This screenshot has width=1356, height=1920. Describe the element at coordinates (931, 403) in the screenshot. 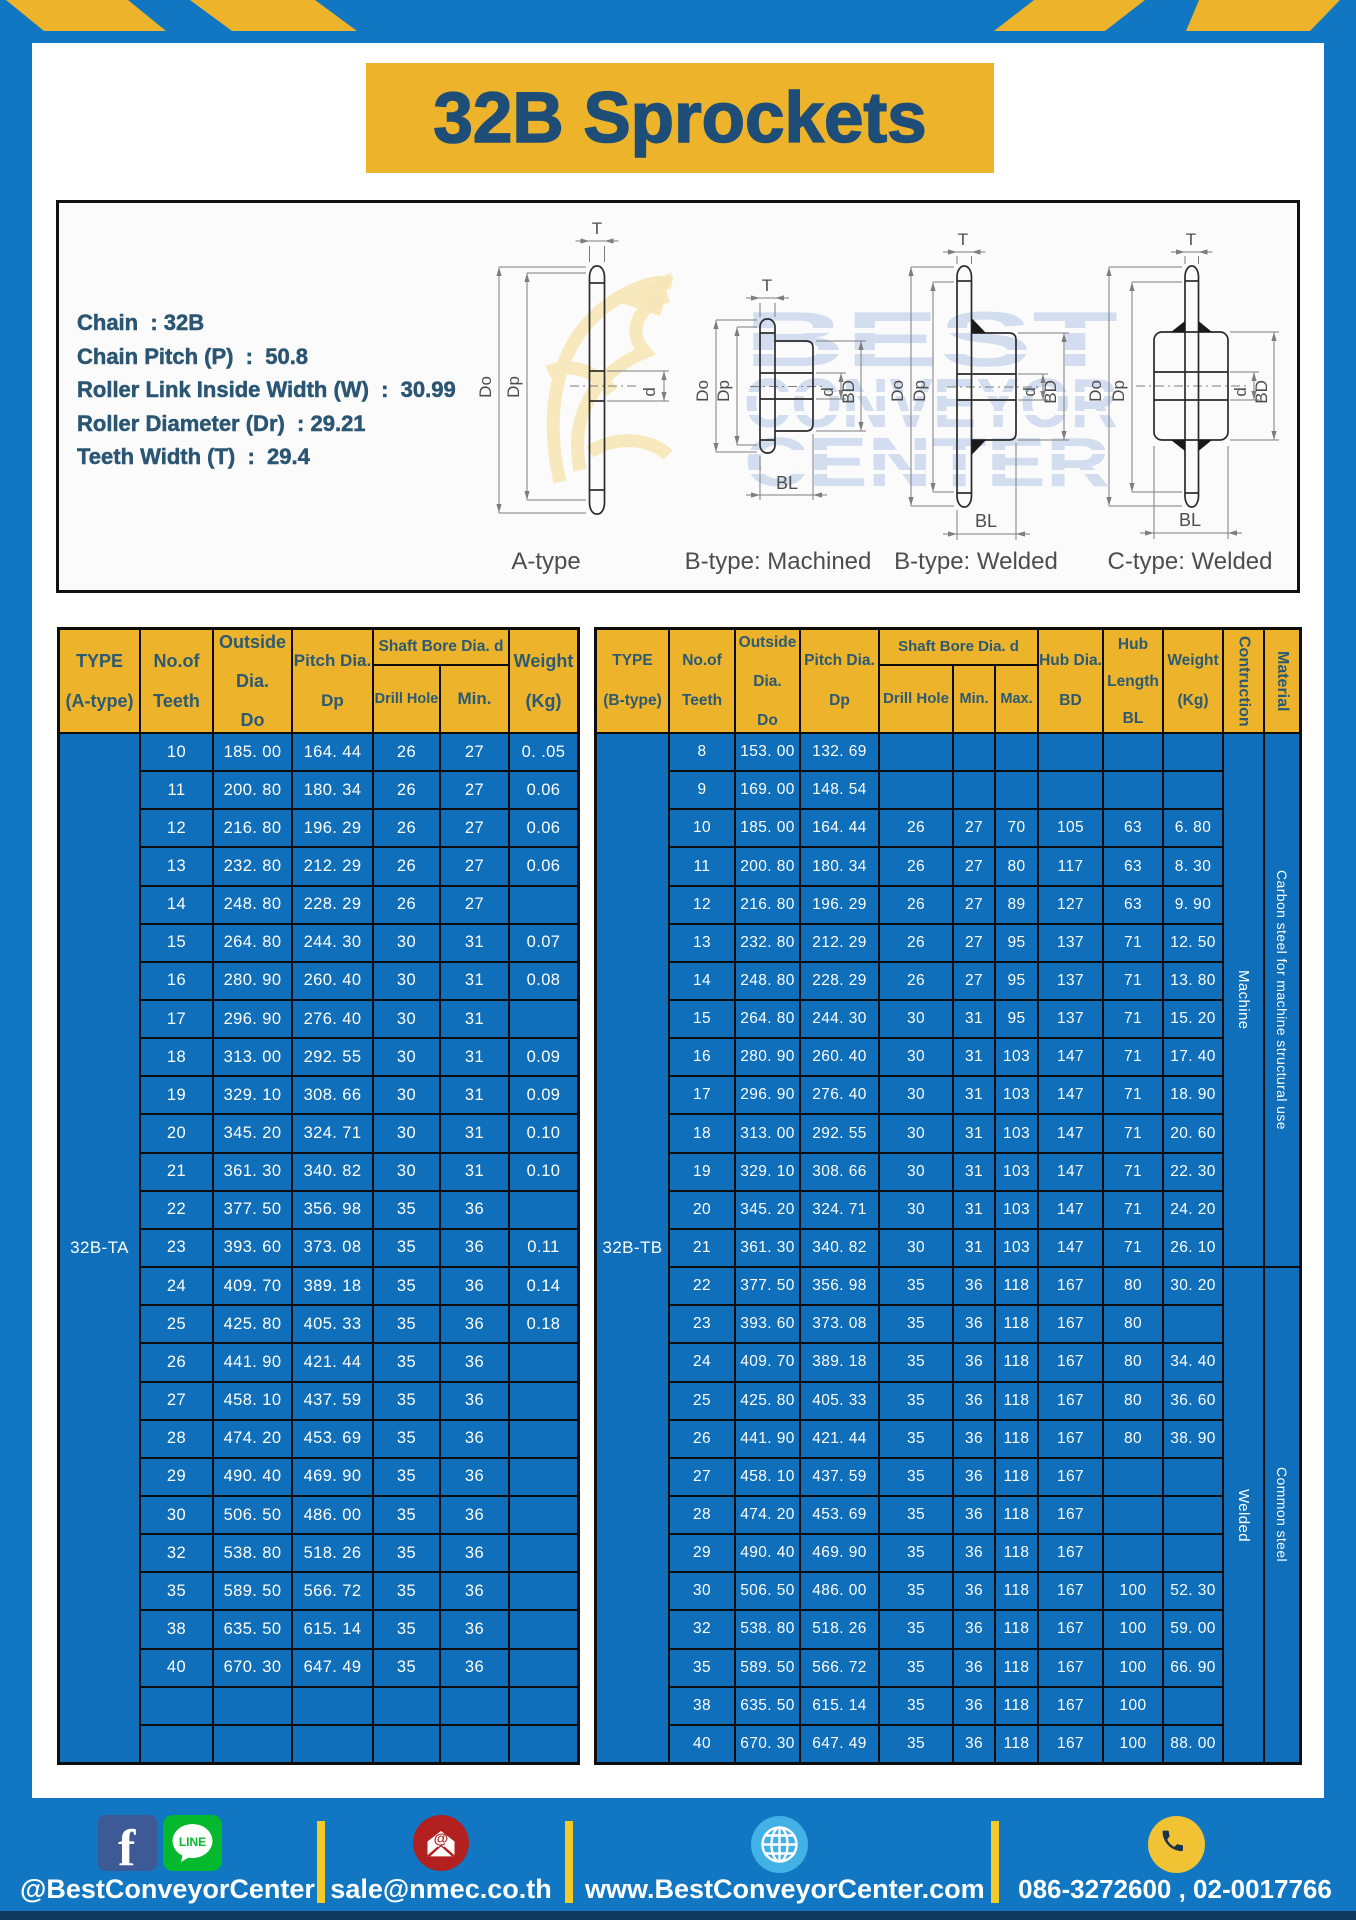

I see `svg-text: CONVEYOR` at that location.